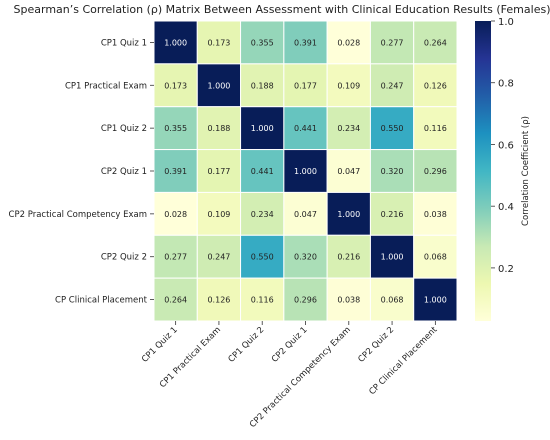 This screenshot has width=550, height=440. What do you see at coordinates (124, 43) in the screenshot?
I see `row-label: CP1 Quiz 1` at bounding box center [124, 43].